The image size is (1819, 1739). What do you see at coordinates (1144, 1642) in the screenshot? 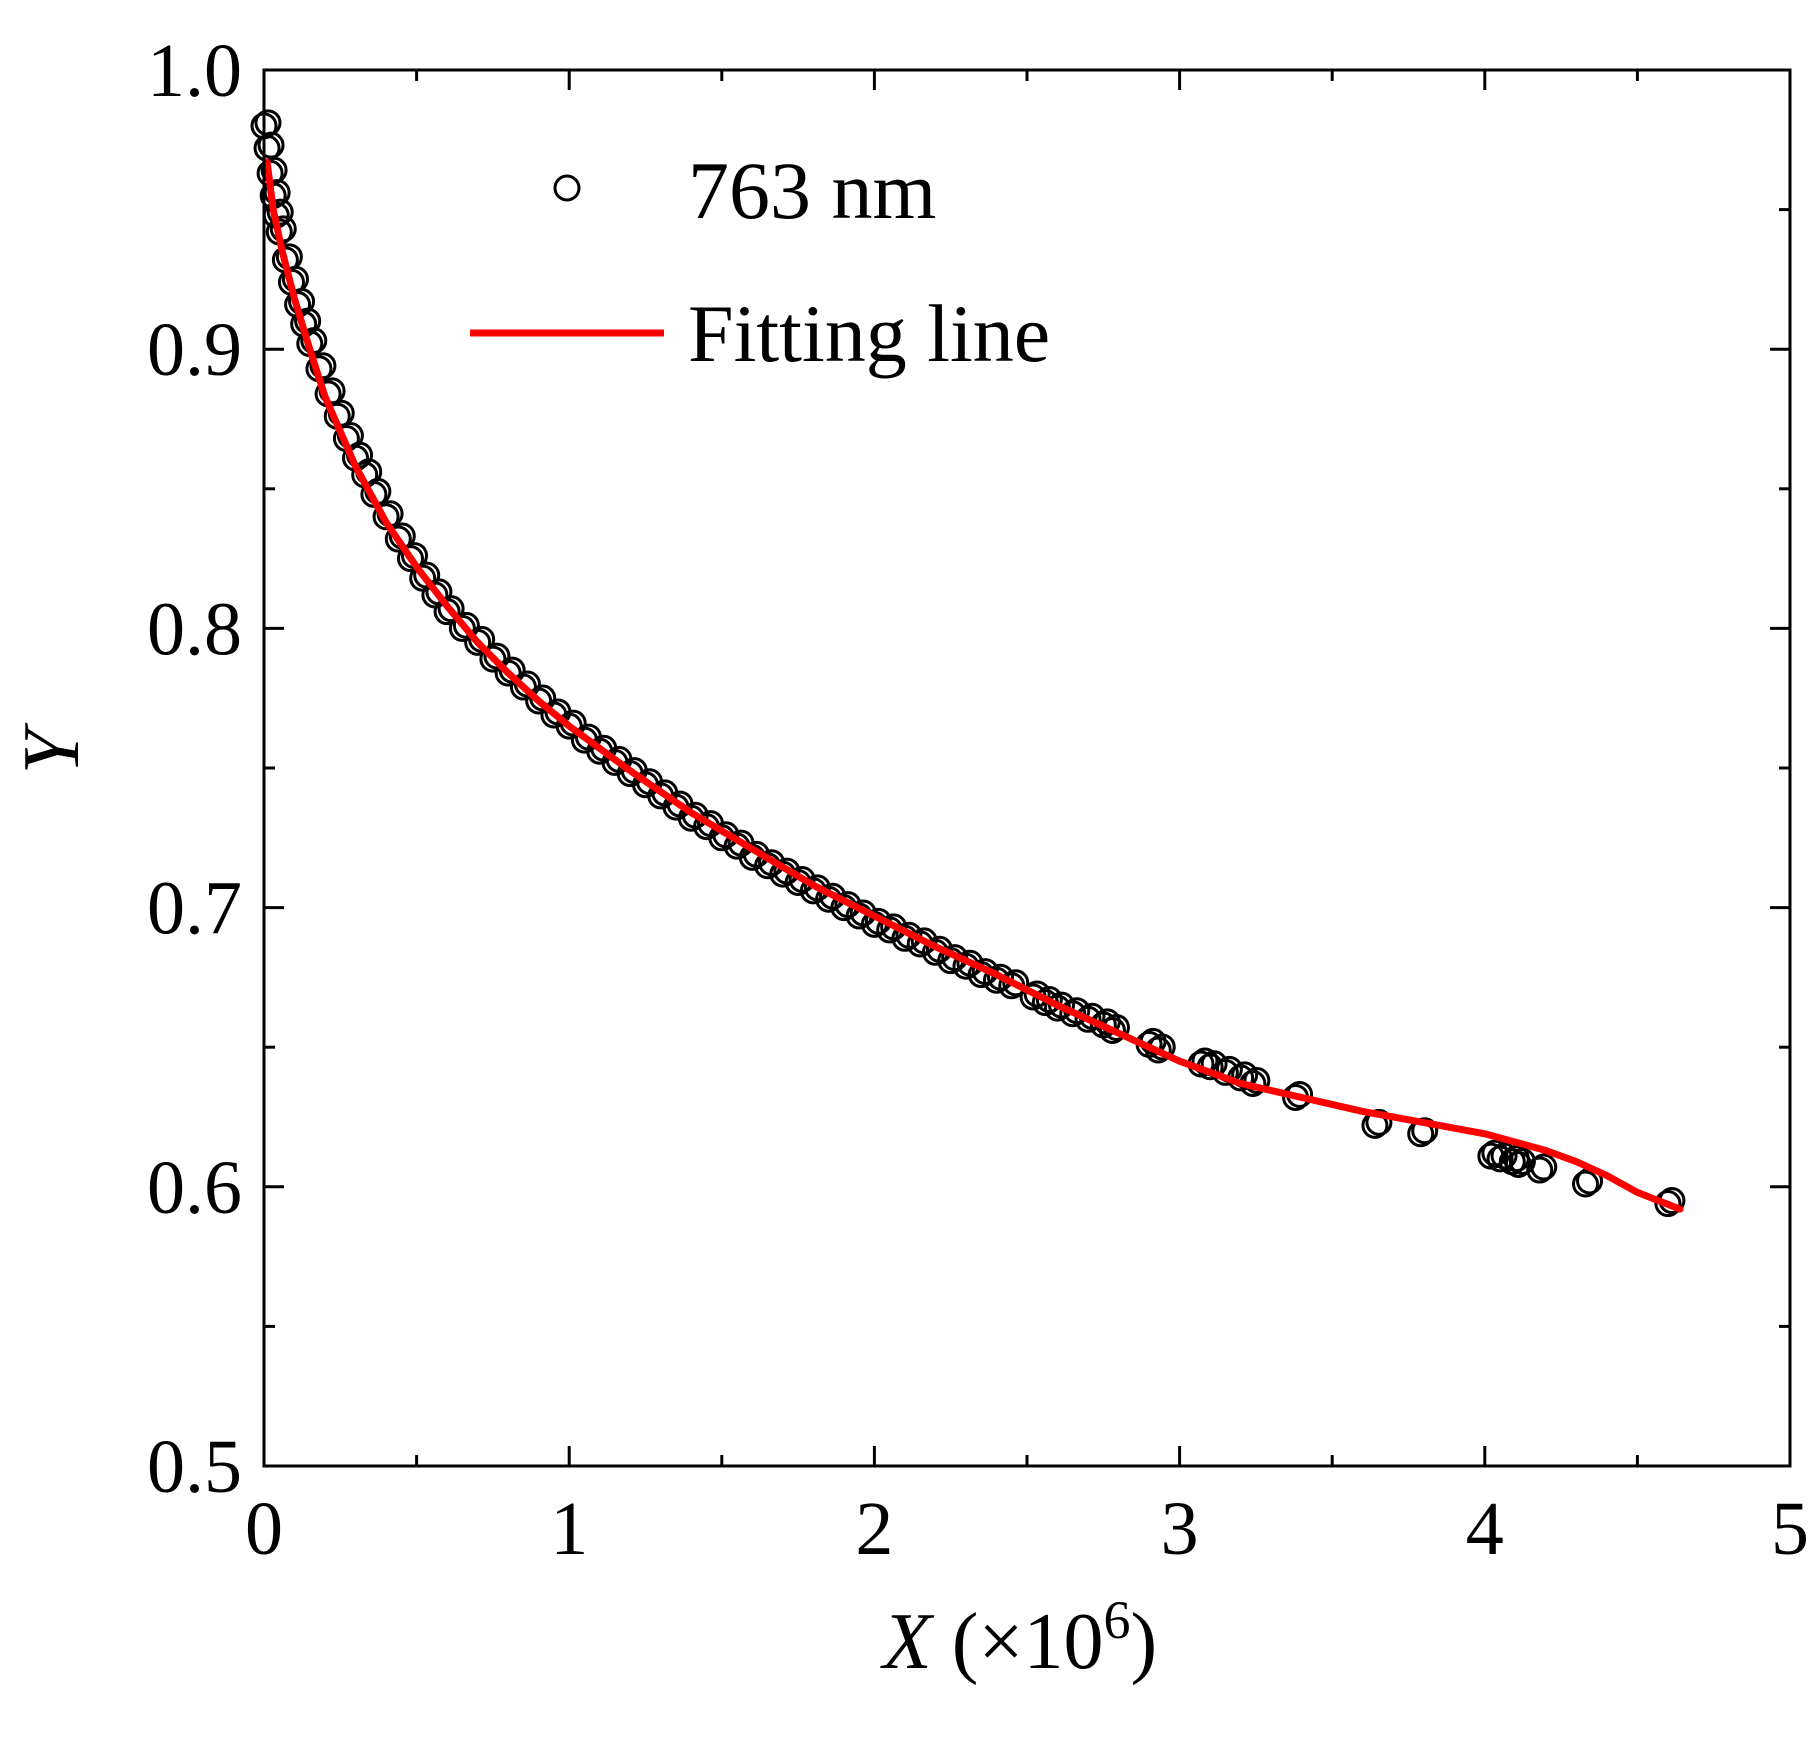
I see `x-axis-title-close: )` at bounding box center [1144, 1642].